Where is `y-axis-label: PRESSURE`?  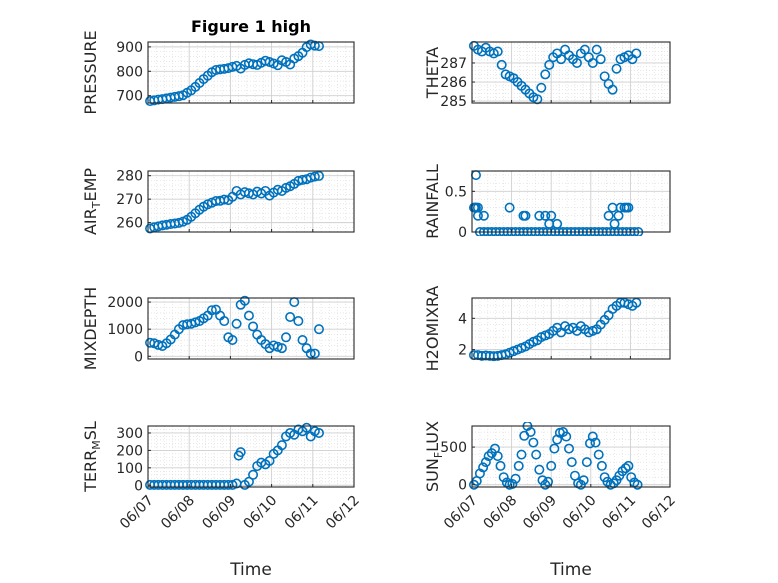 y-axis-label: PRESSURE is located at coordinates (90, 72).